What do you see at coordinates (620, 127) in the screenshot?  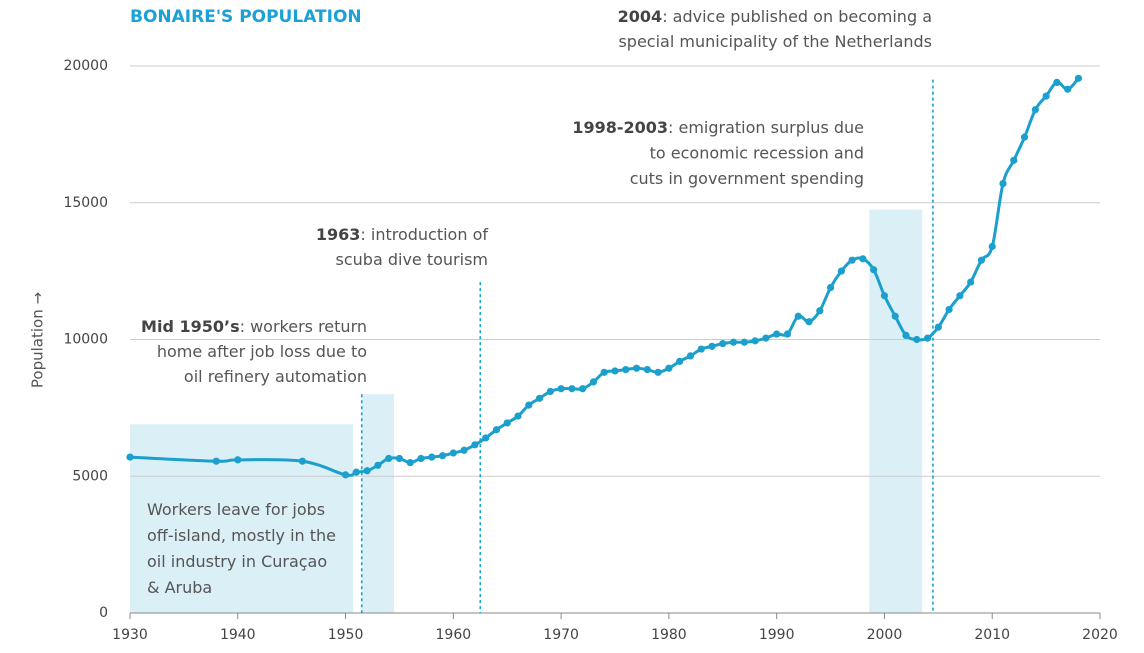 I see `annotation-bold: 1998-2003` at bounding box center [620, 127].